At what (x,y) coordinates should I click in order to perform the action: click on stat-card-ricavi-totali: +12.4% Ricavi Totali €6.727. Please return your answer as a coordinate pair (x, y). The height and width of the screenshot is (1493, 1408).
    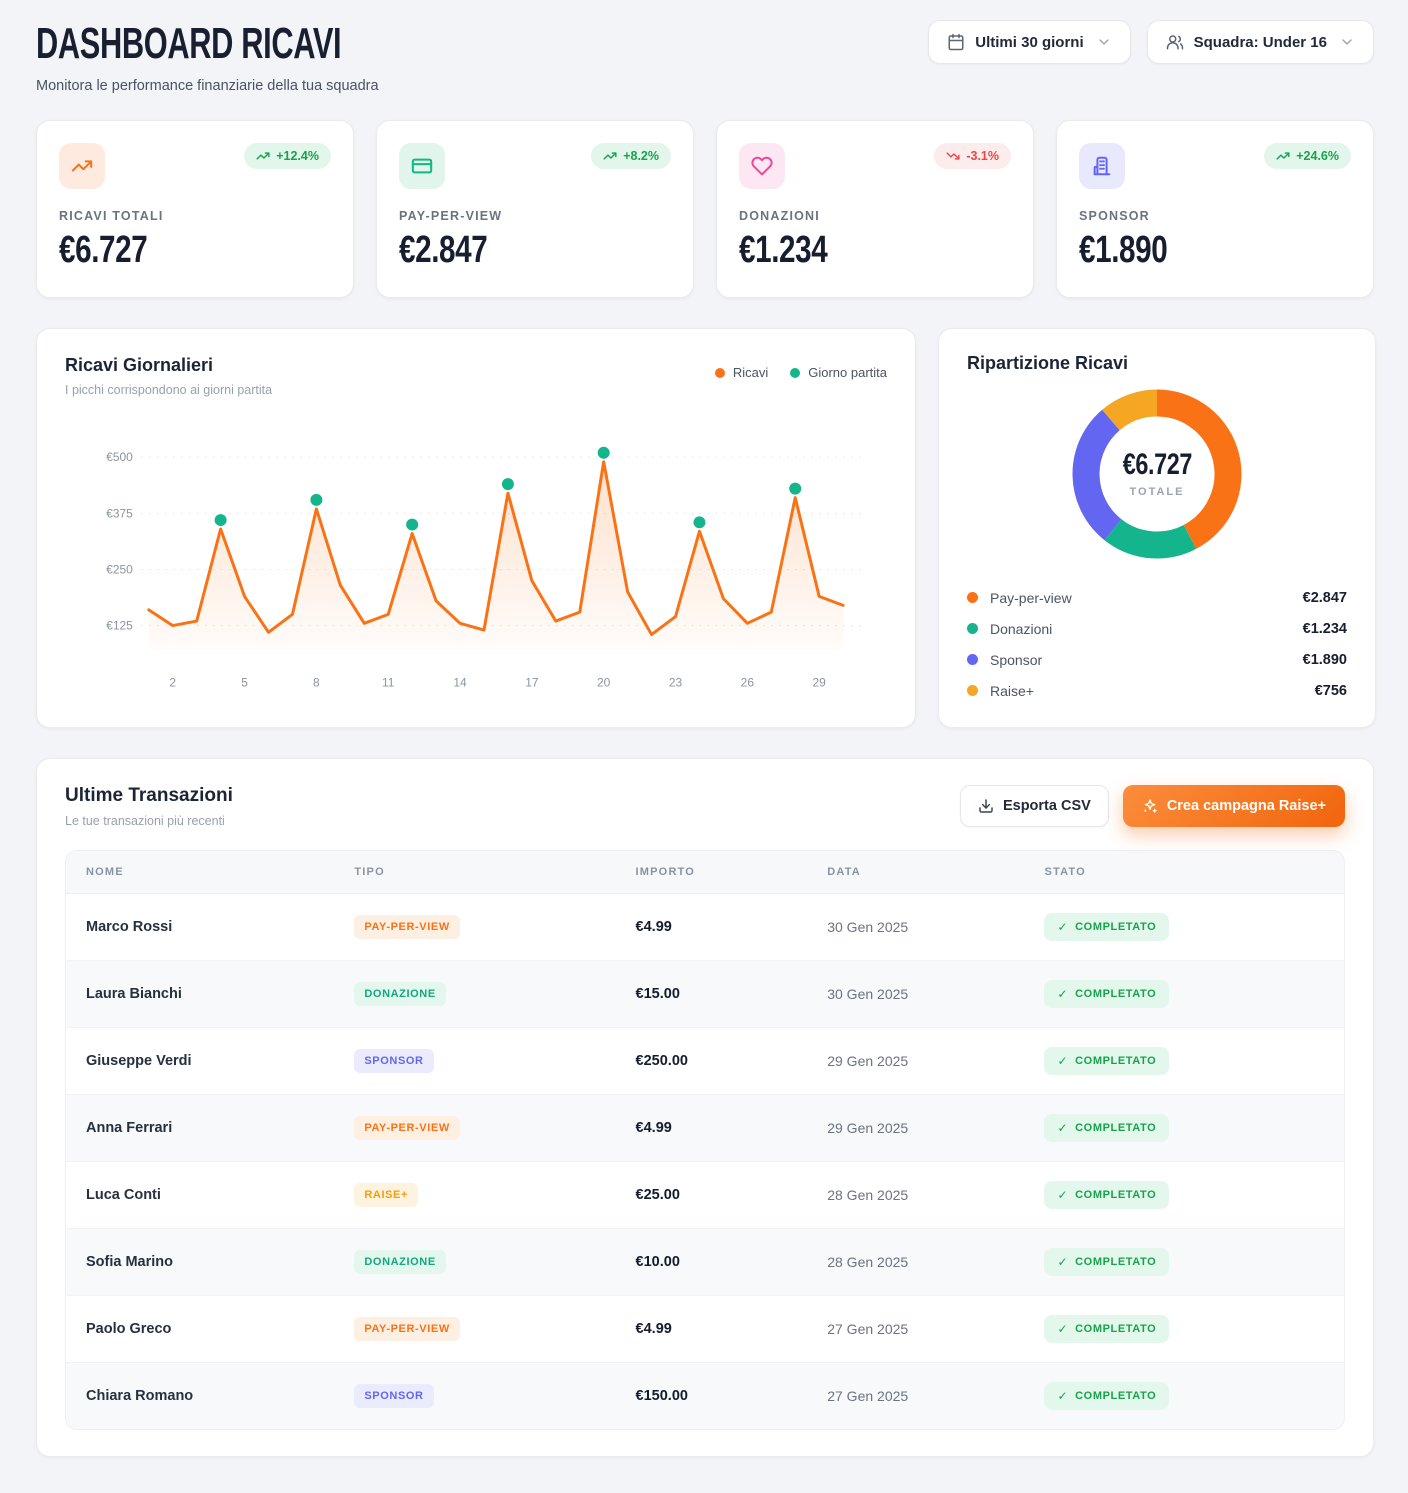
    Looking at the image, I should click on (195, 209).